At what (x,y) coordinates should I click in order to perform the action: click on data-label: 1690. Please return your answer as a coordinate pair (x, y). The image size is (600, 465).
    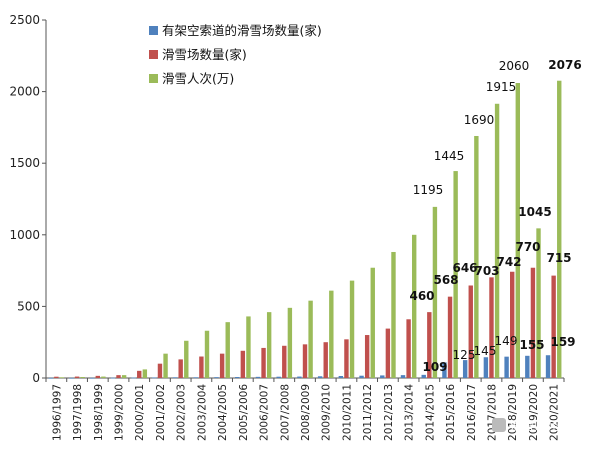
    Looking at the image, I should click on (479, 120).